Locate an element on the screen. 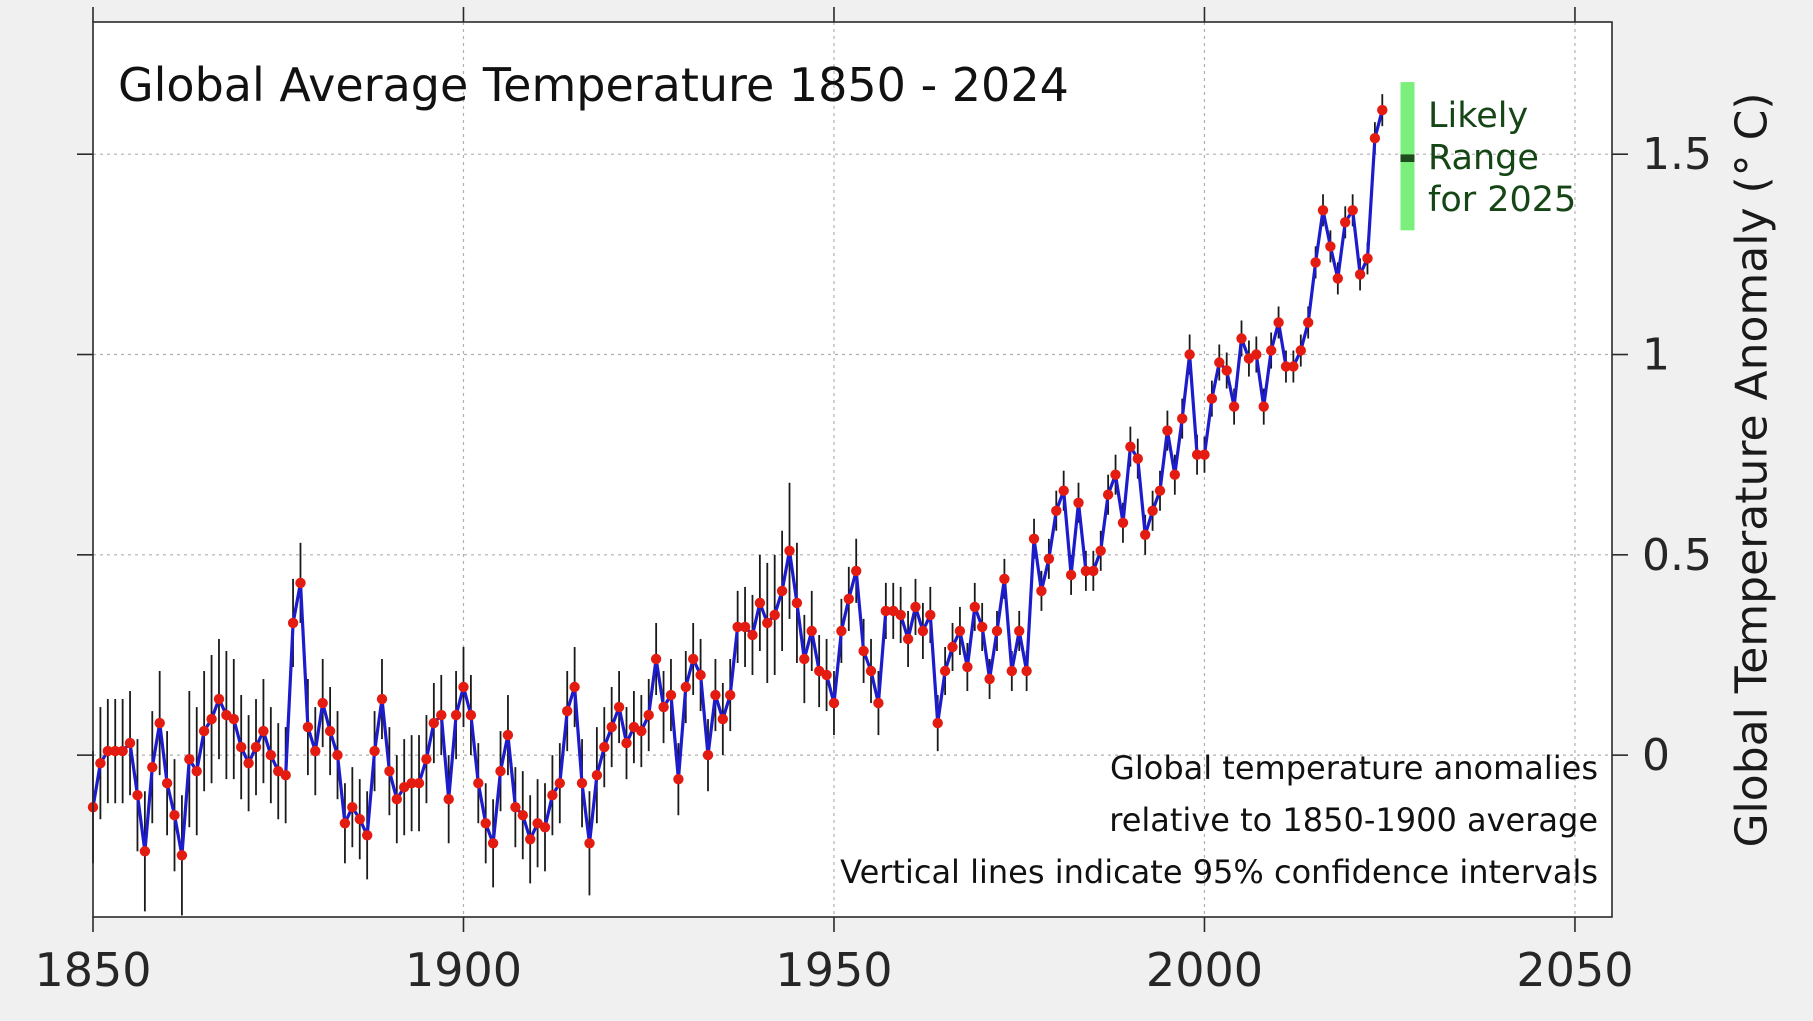  y-tick-label: 1 is located at coordinates (1656, 355).